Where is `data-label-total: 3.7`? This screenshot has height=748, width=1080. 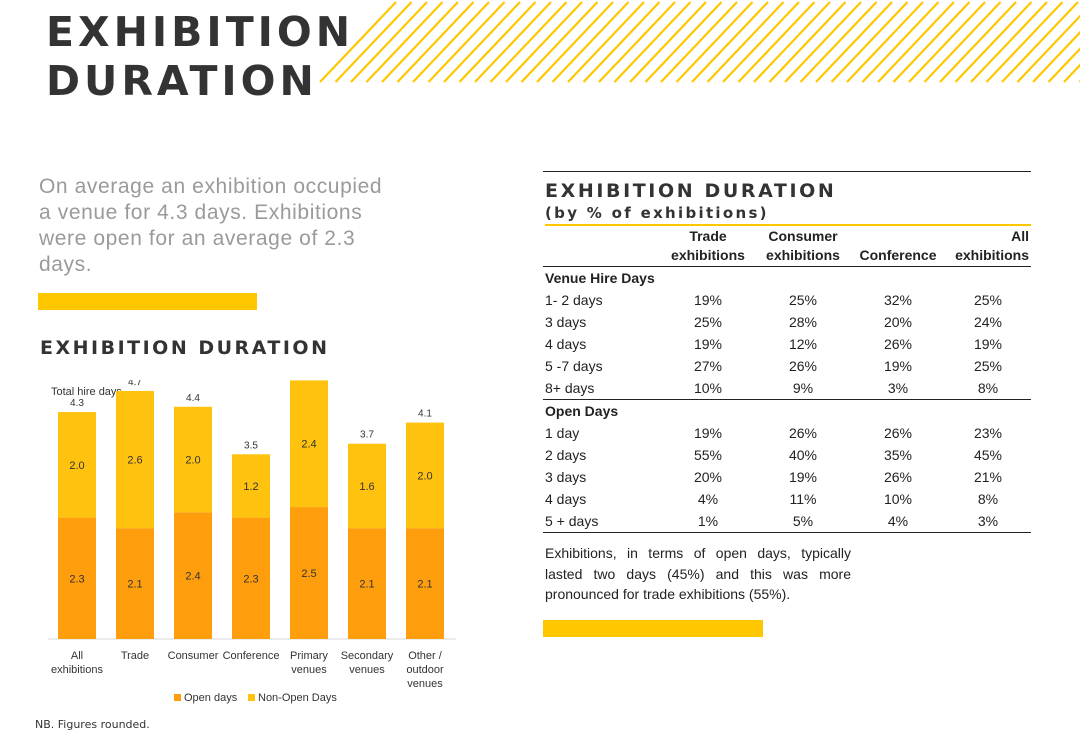
data-label-total: 3.7 is located at coordinates (367, 435).